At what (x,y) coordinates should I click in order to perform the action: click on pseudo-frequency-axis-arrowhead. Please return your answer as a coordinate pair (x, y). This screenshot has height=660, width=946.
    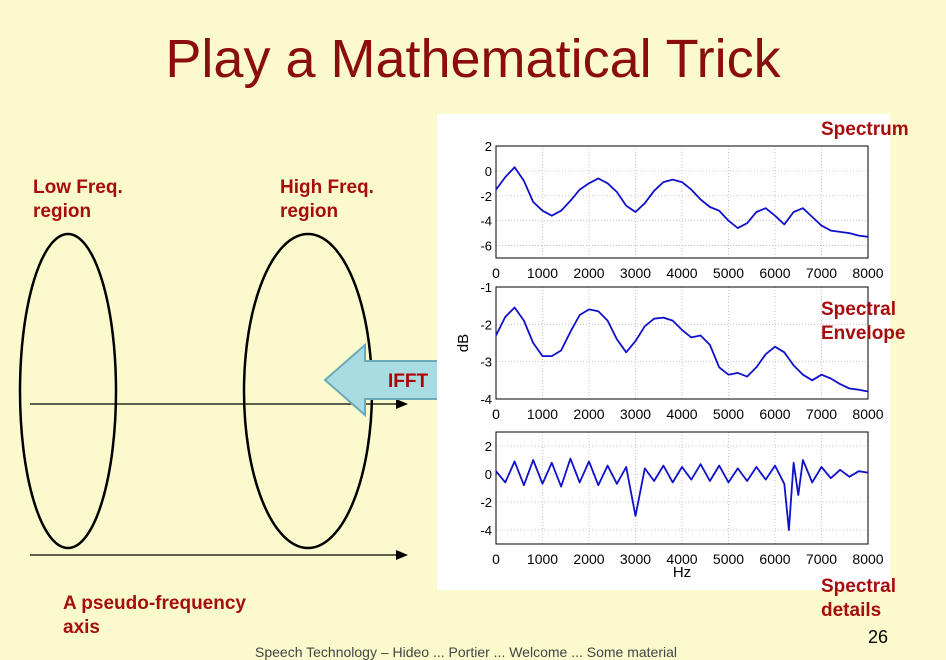
    Looking at the image, I should click on (402, 555).